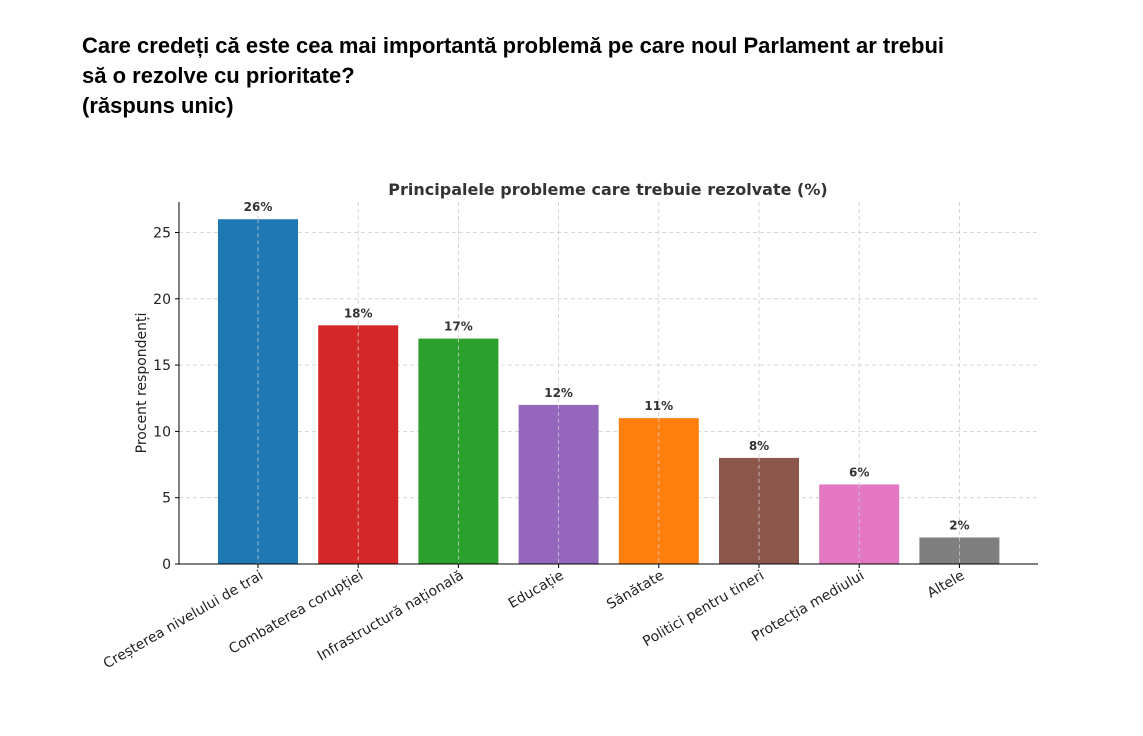 The image size is (1143, 736). What do you see at coordinates (162, 366) in the screenshot?
I see `y-tick-label: 15` at bounding box center [162, 366].